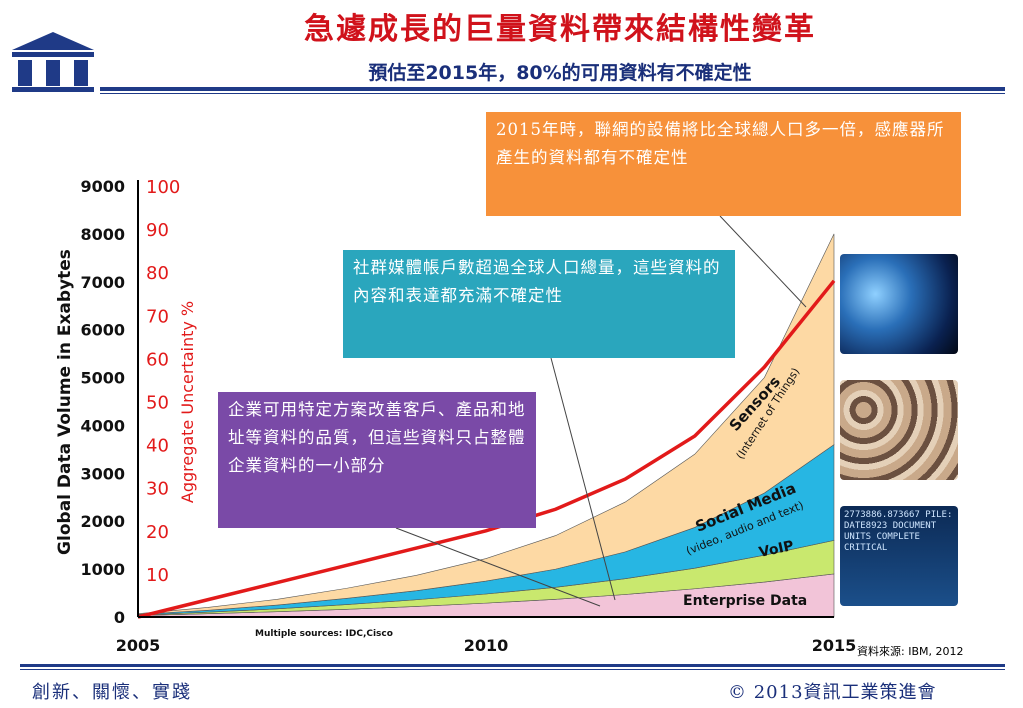 The image size is (1023, 708). I want to click on y2-tick-label: 60, so click(157, 359).